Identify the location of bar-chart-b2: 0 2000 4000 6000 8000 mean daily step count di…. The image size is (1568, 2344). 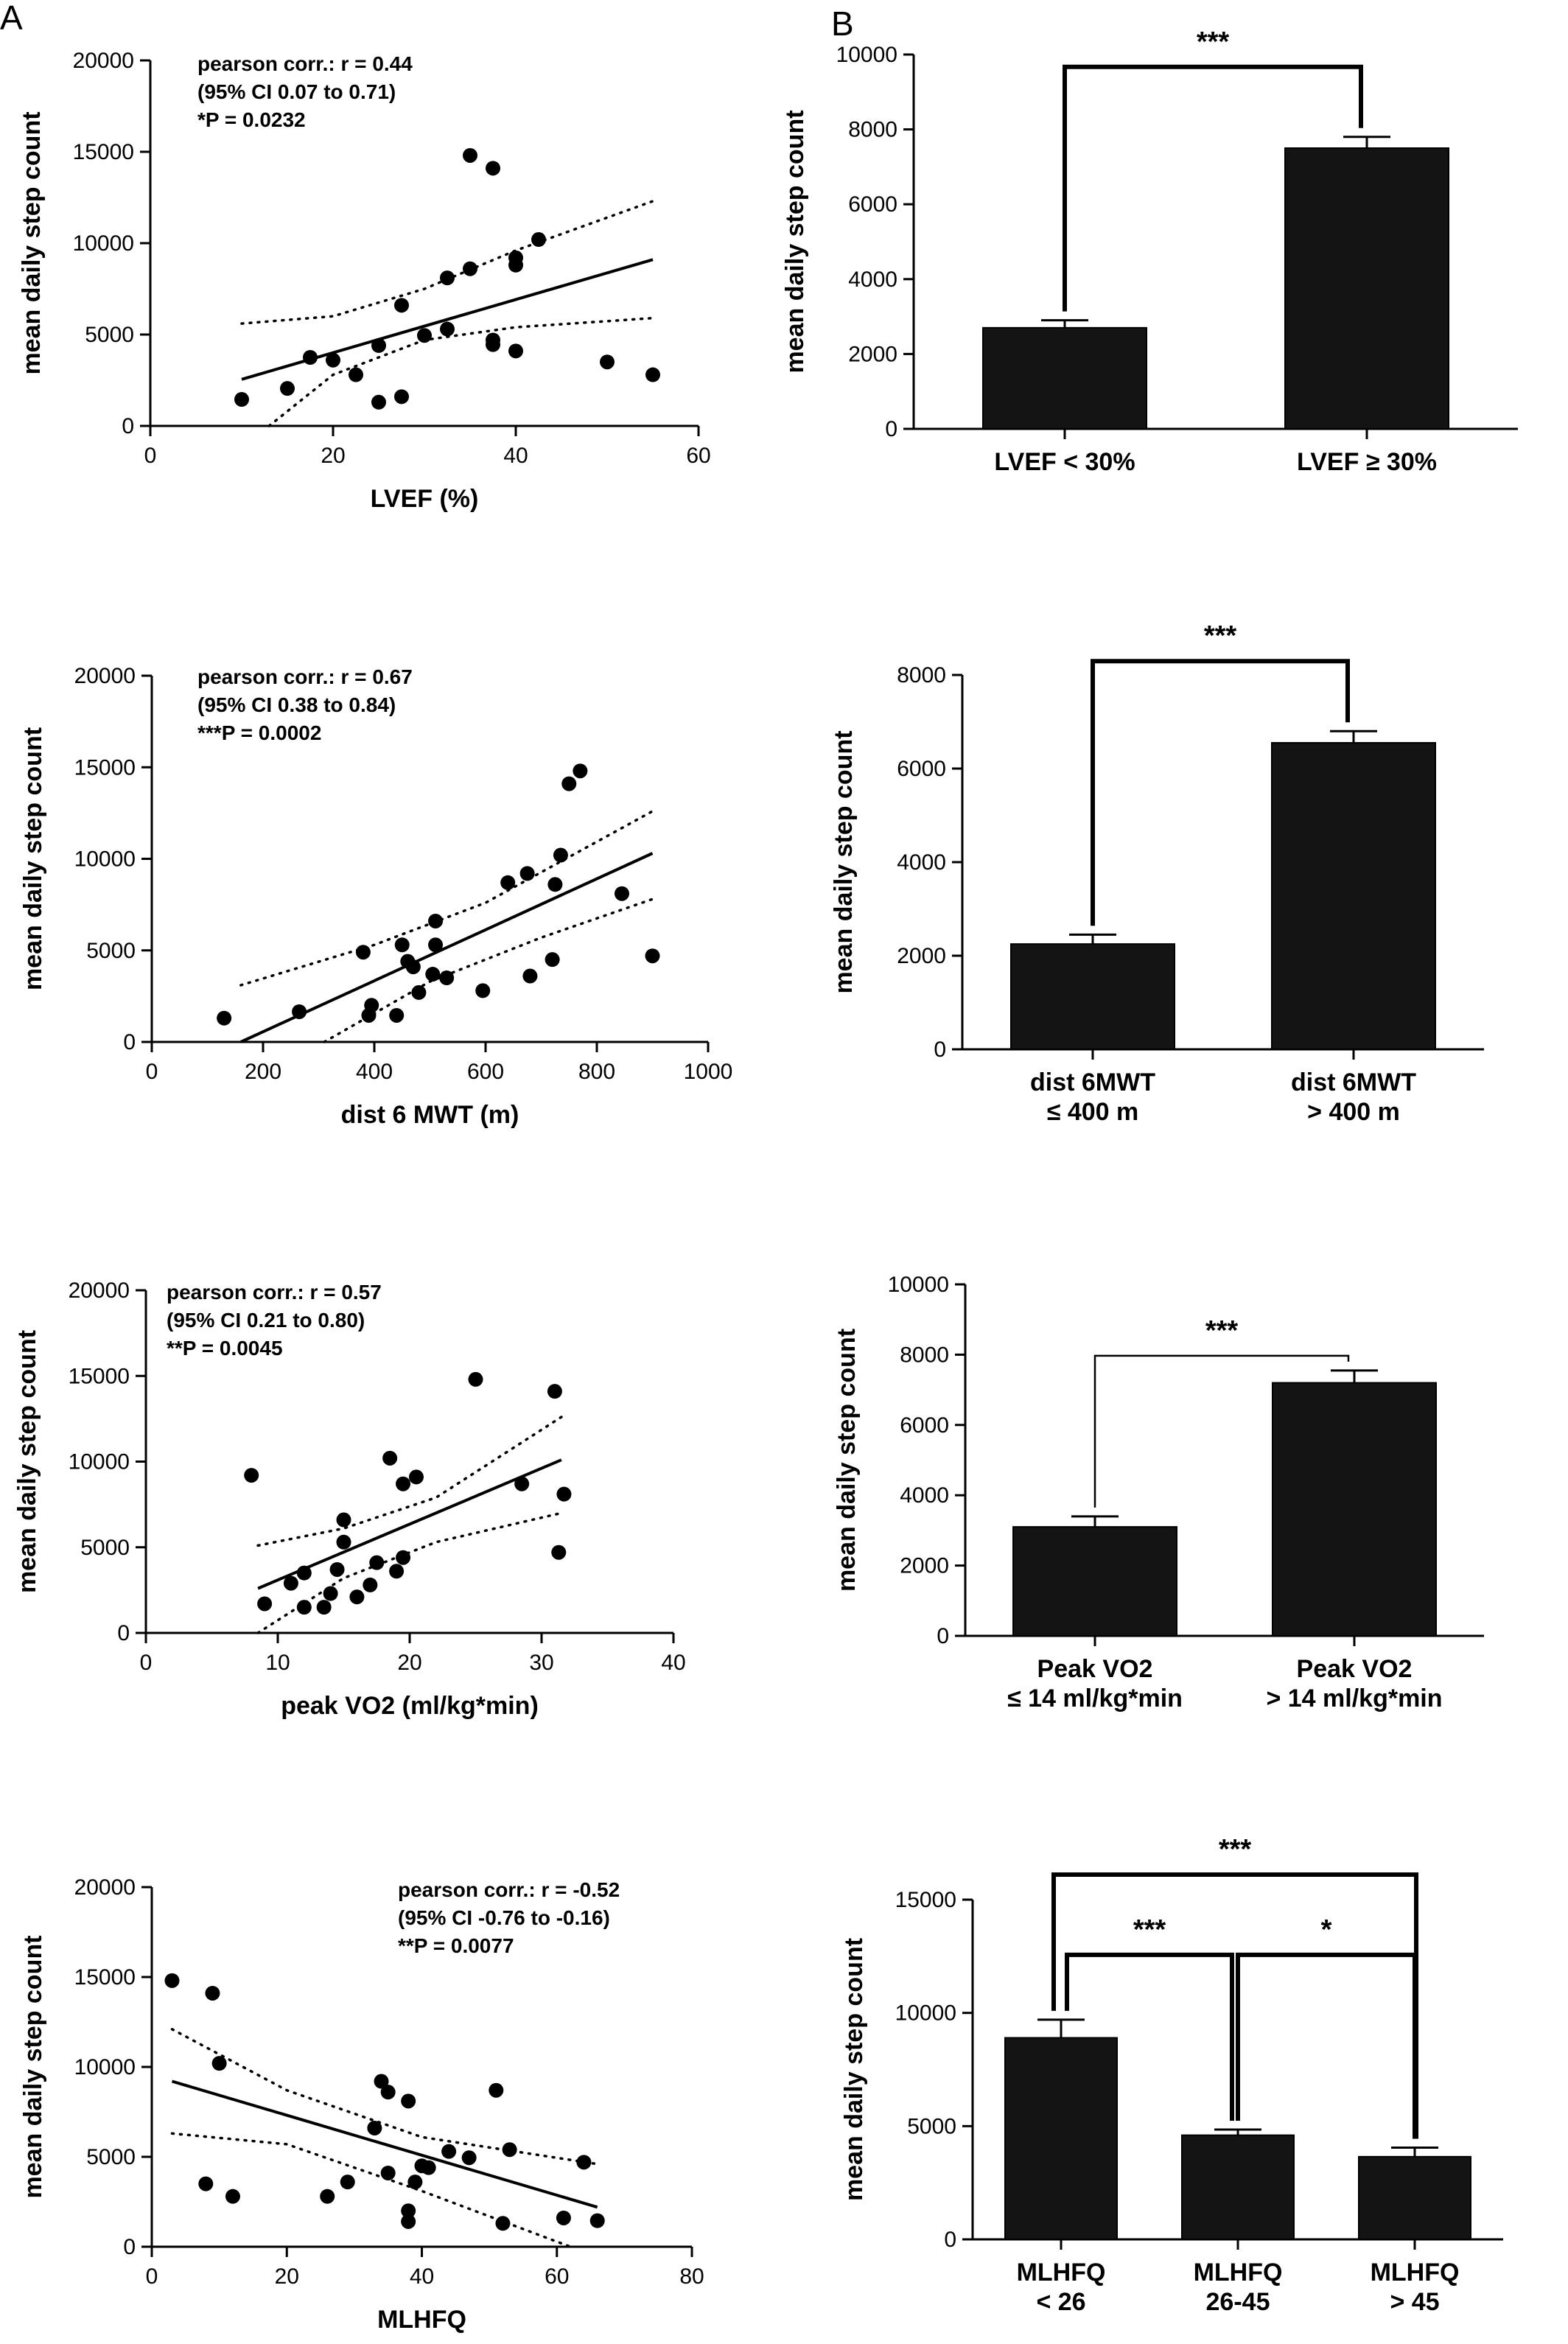
(1157, 873).